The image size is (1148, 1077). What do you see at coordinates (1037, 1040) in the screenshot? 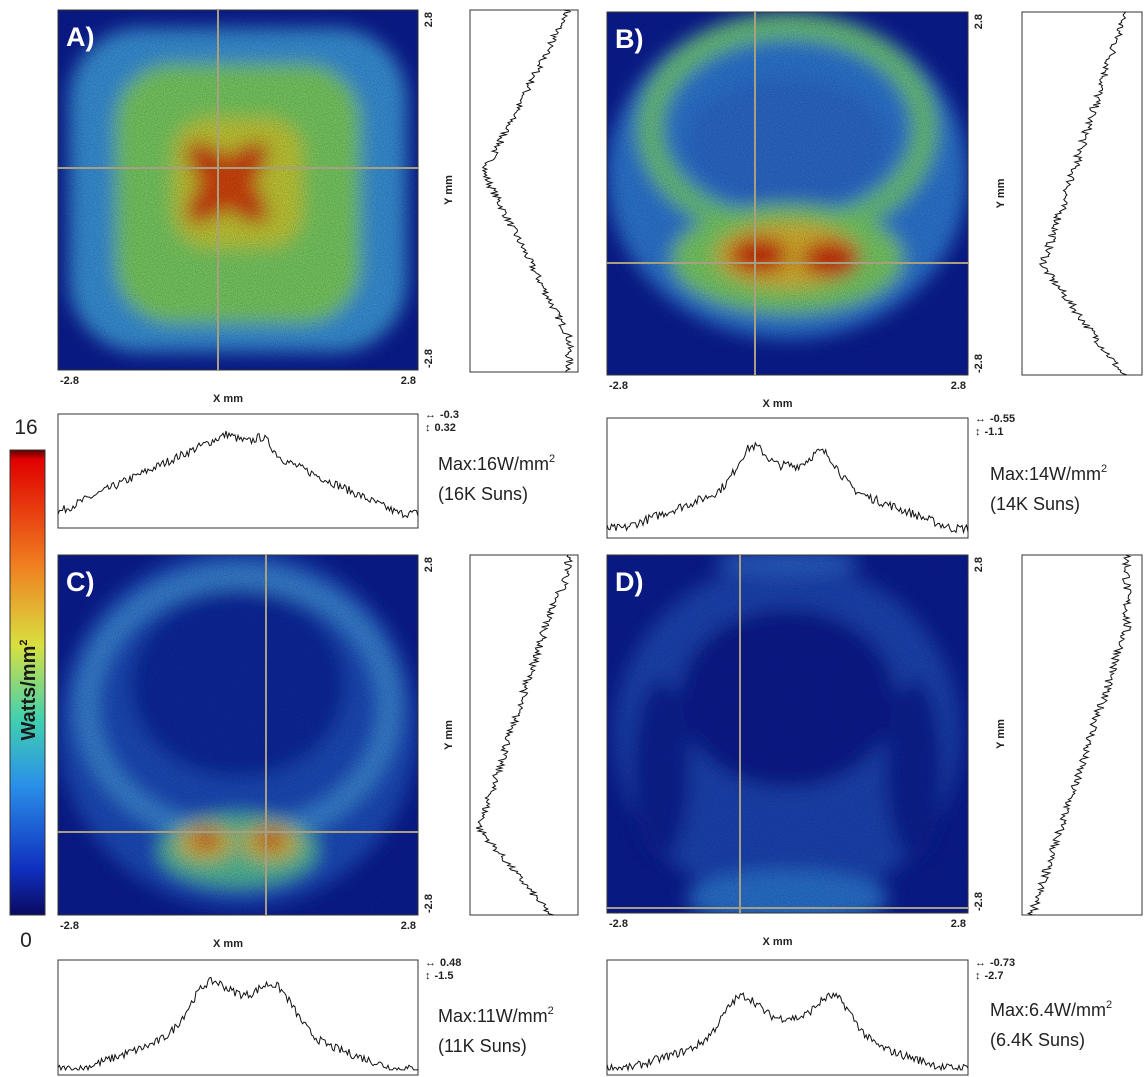
I see `suns: (6.4K Suns)` at bounding box center [1037, 1040].